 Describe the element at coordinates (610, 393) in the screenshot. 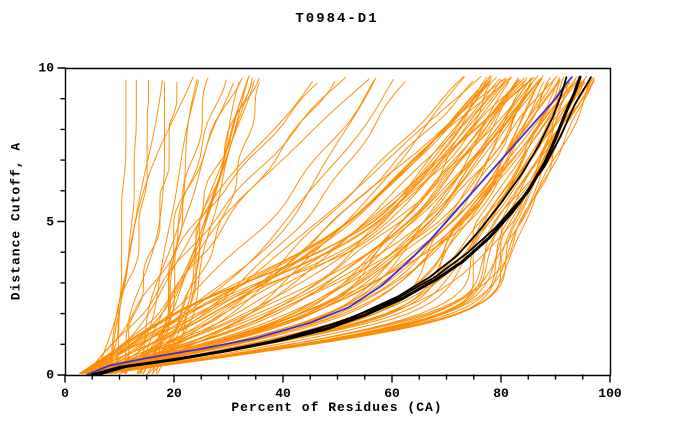

I see `x-tick-label: 100` at that location.